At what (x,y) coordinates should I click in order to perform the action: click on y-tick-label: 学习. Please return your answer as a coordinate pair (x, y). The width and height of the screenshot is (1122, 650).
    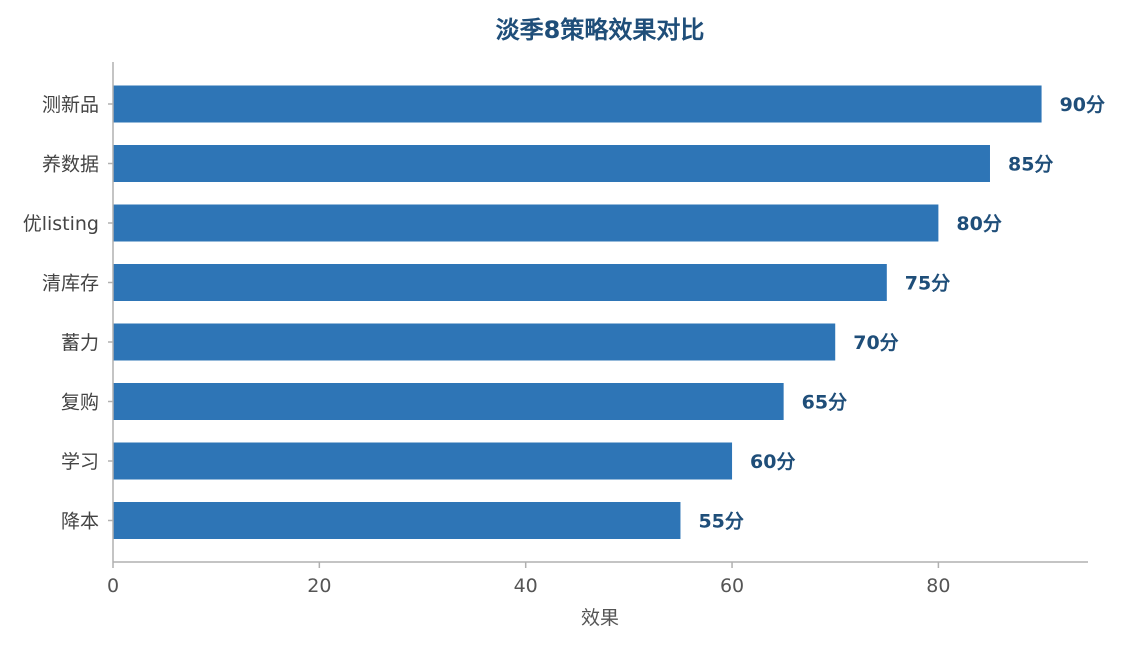
    Looking at the image, I should click on (80, 462).